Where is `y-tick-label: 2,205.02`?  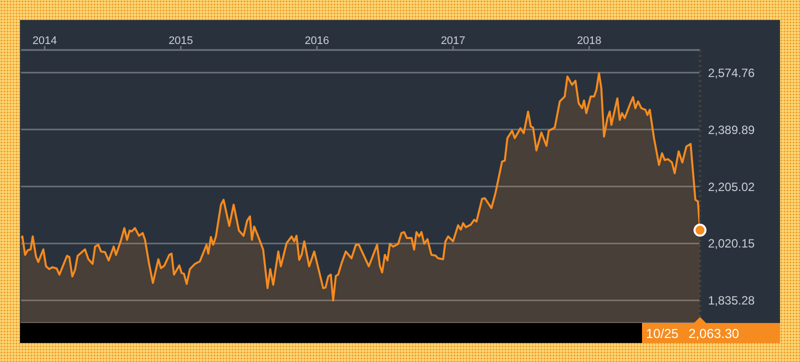
y-tick-label: 2,205.02 is located at coordinates (732, 187).